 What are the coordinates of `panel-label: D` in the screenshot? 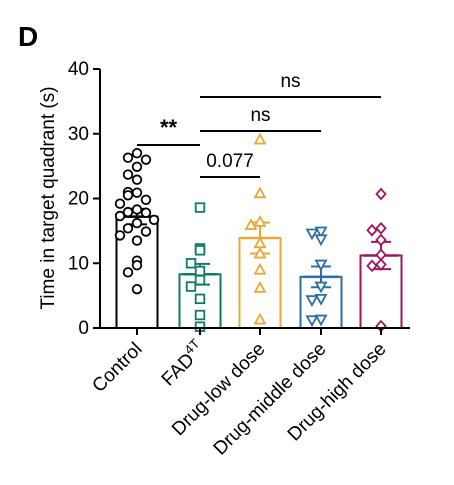 It's located at (28, 36).